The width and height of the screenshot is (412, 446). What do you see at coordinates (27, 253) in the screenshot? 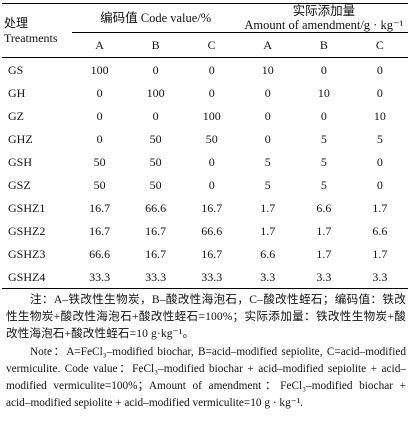
I see `treatment-name: GSHZ3` at bounding box center [27, 253].